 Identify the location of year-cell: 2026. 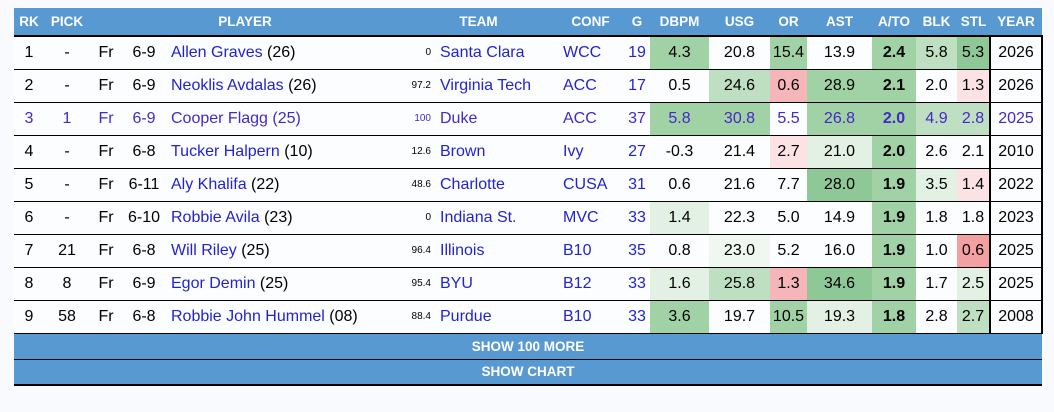
(1016, 53).